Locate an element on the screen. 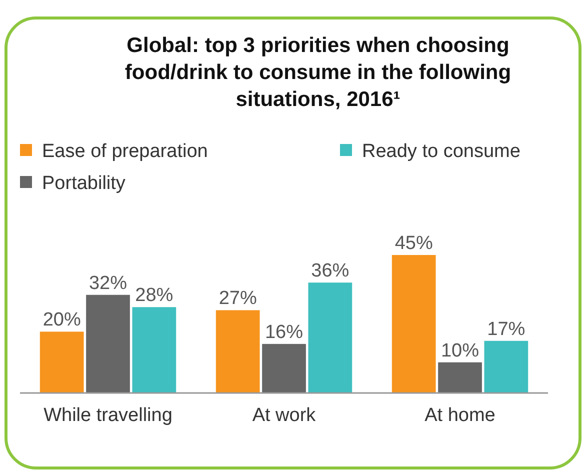 This screenshot has width=585, height=474. data-label: 36% is located at coordinates (330, 271).